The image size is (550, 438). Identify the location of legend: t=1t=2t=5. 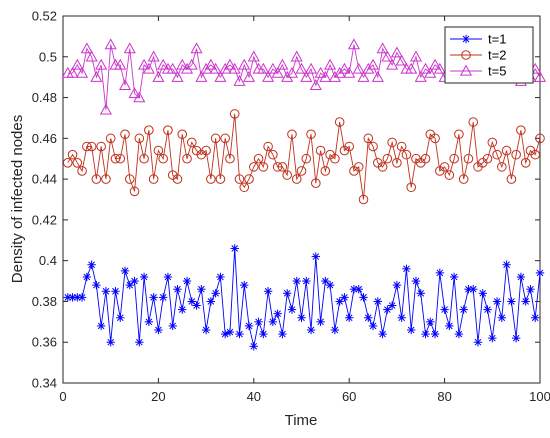
(489, 55).